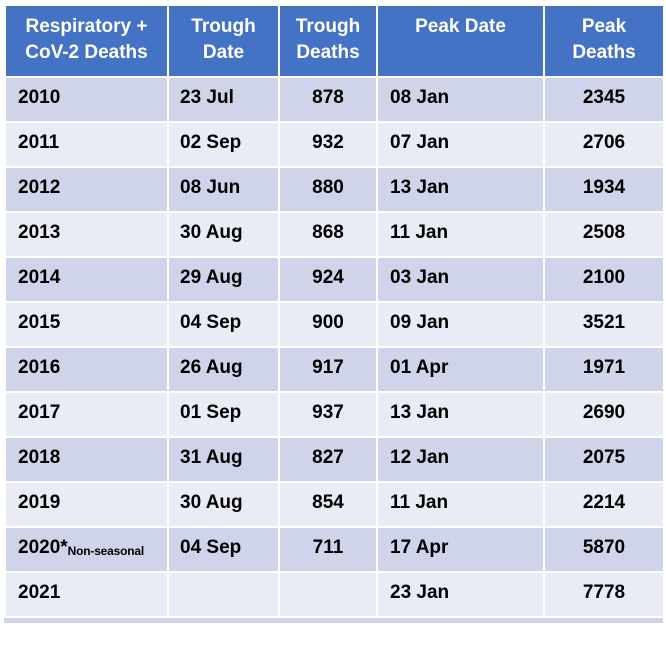 Image resolution: width=666 pixels, height=647 pixels. What do you see at coordinates (328, 324) in the screenshot?
I see `trough-deaths-cell: 900` at bounding box center [328, 324].